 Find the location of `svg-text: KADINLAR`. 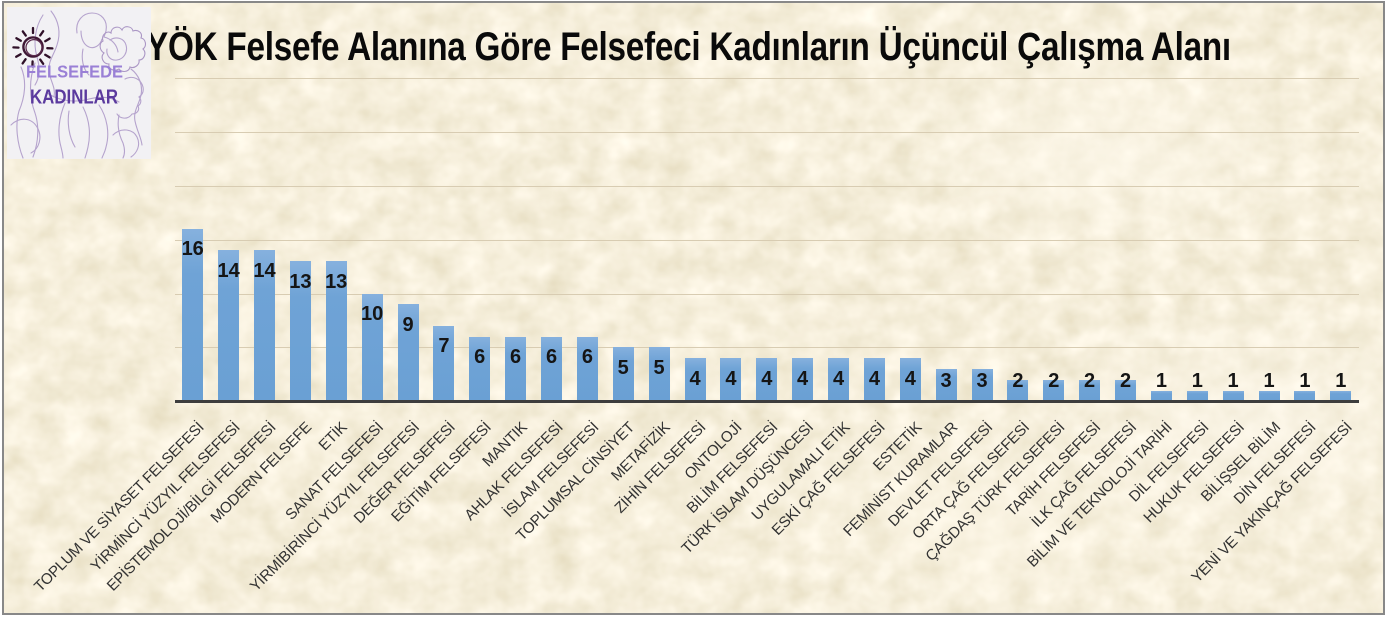

svg-text: KADINLAR is located at coordinates (74, 98).